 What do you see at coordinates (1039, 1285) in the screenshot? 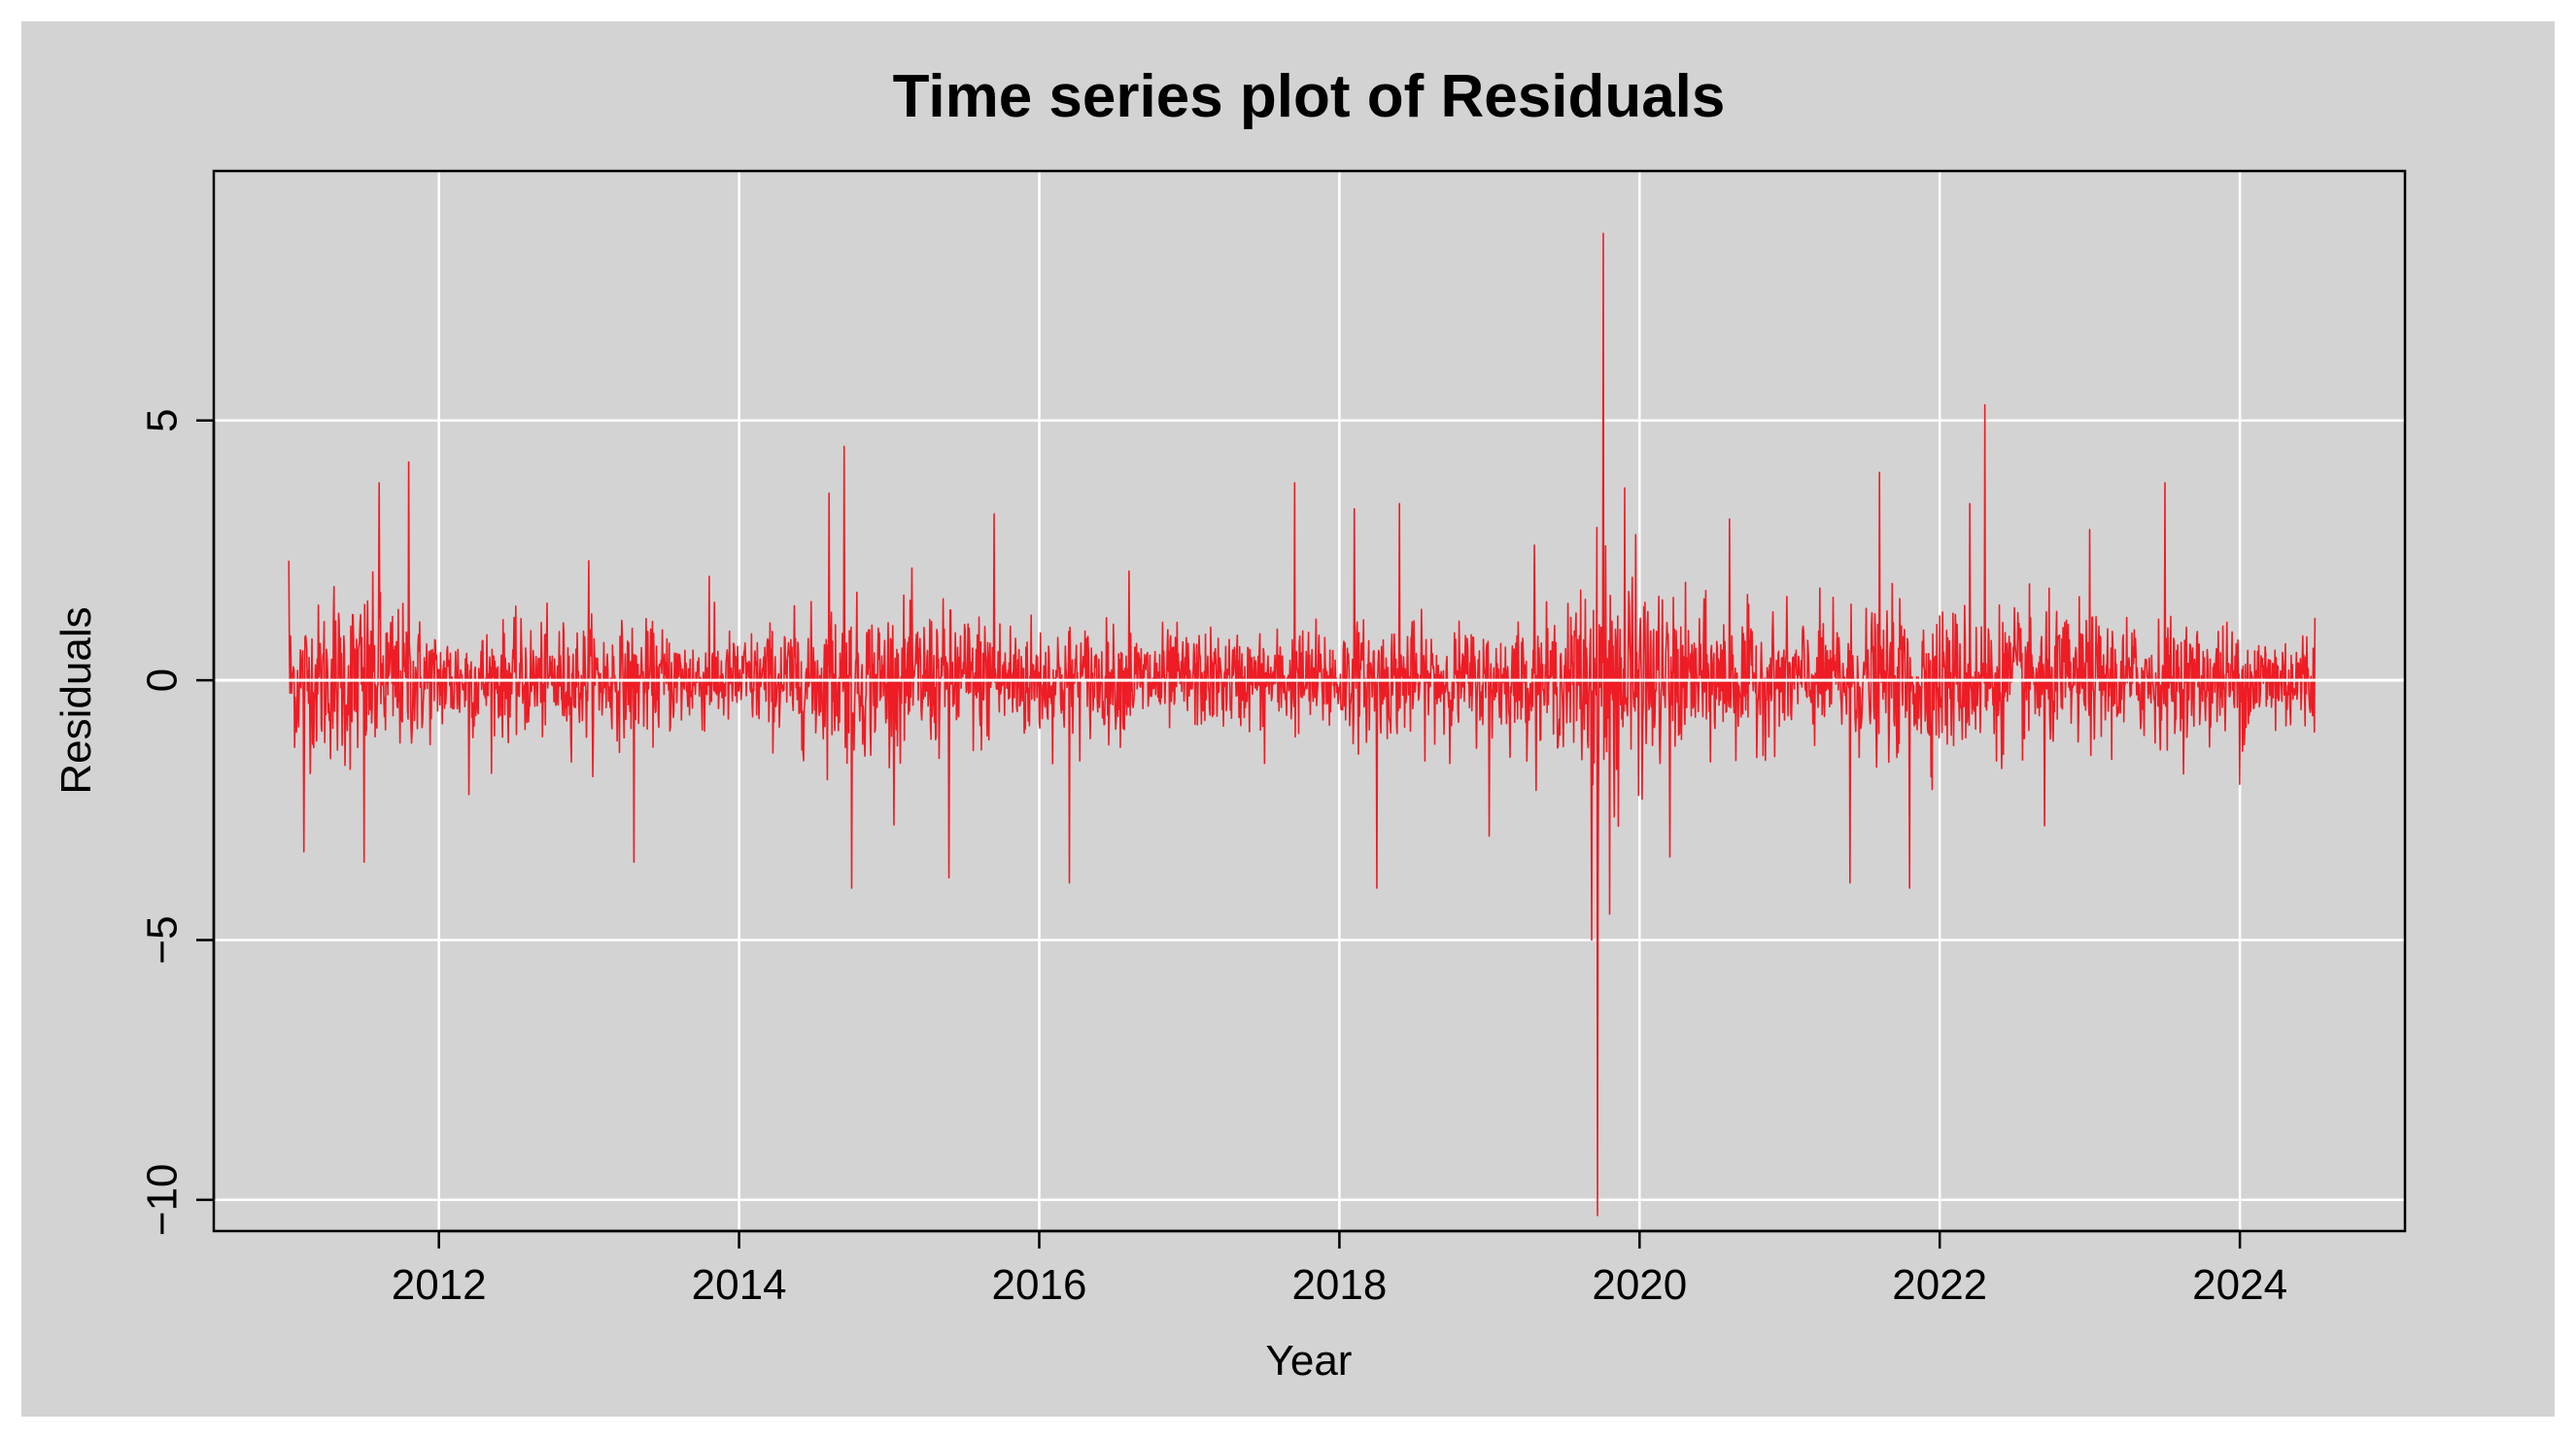
I see `x-tick-label-2016: 2016` at bounding box center [1039, 1285].